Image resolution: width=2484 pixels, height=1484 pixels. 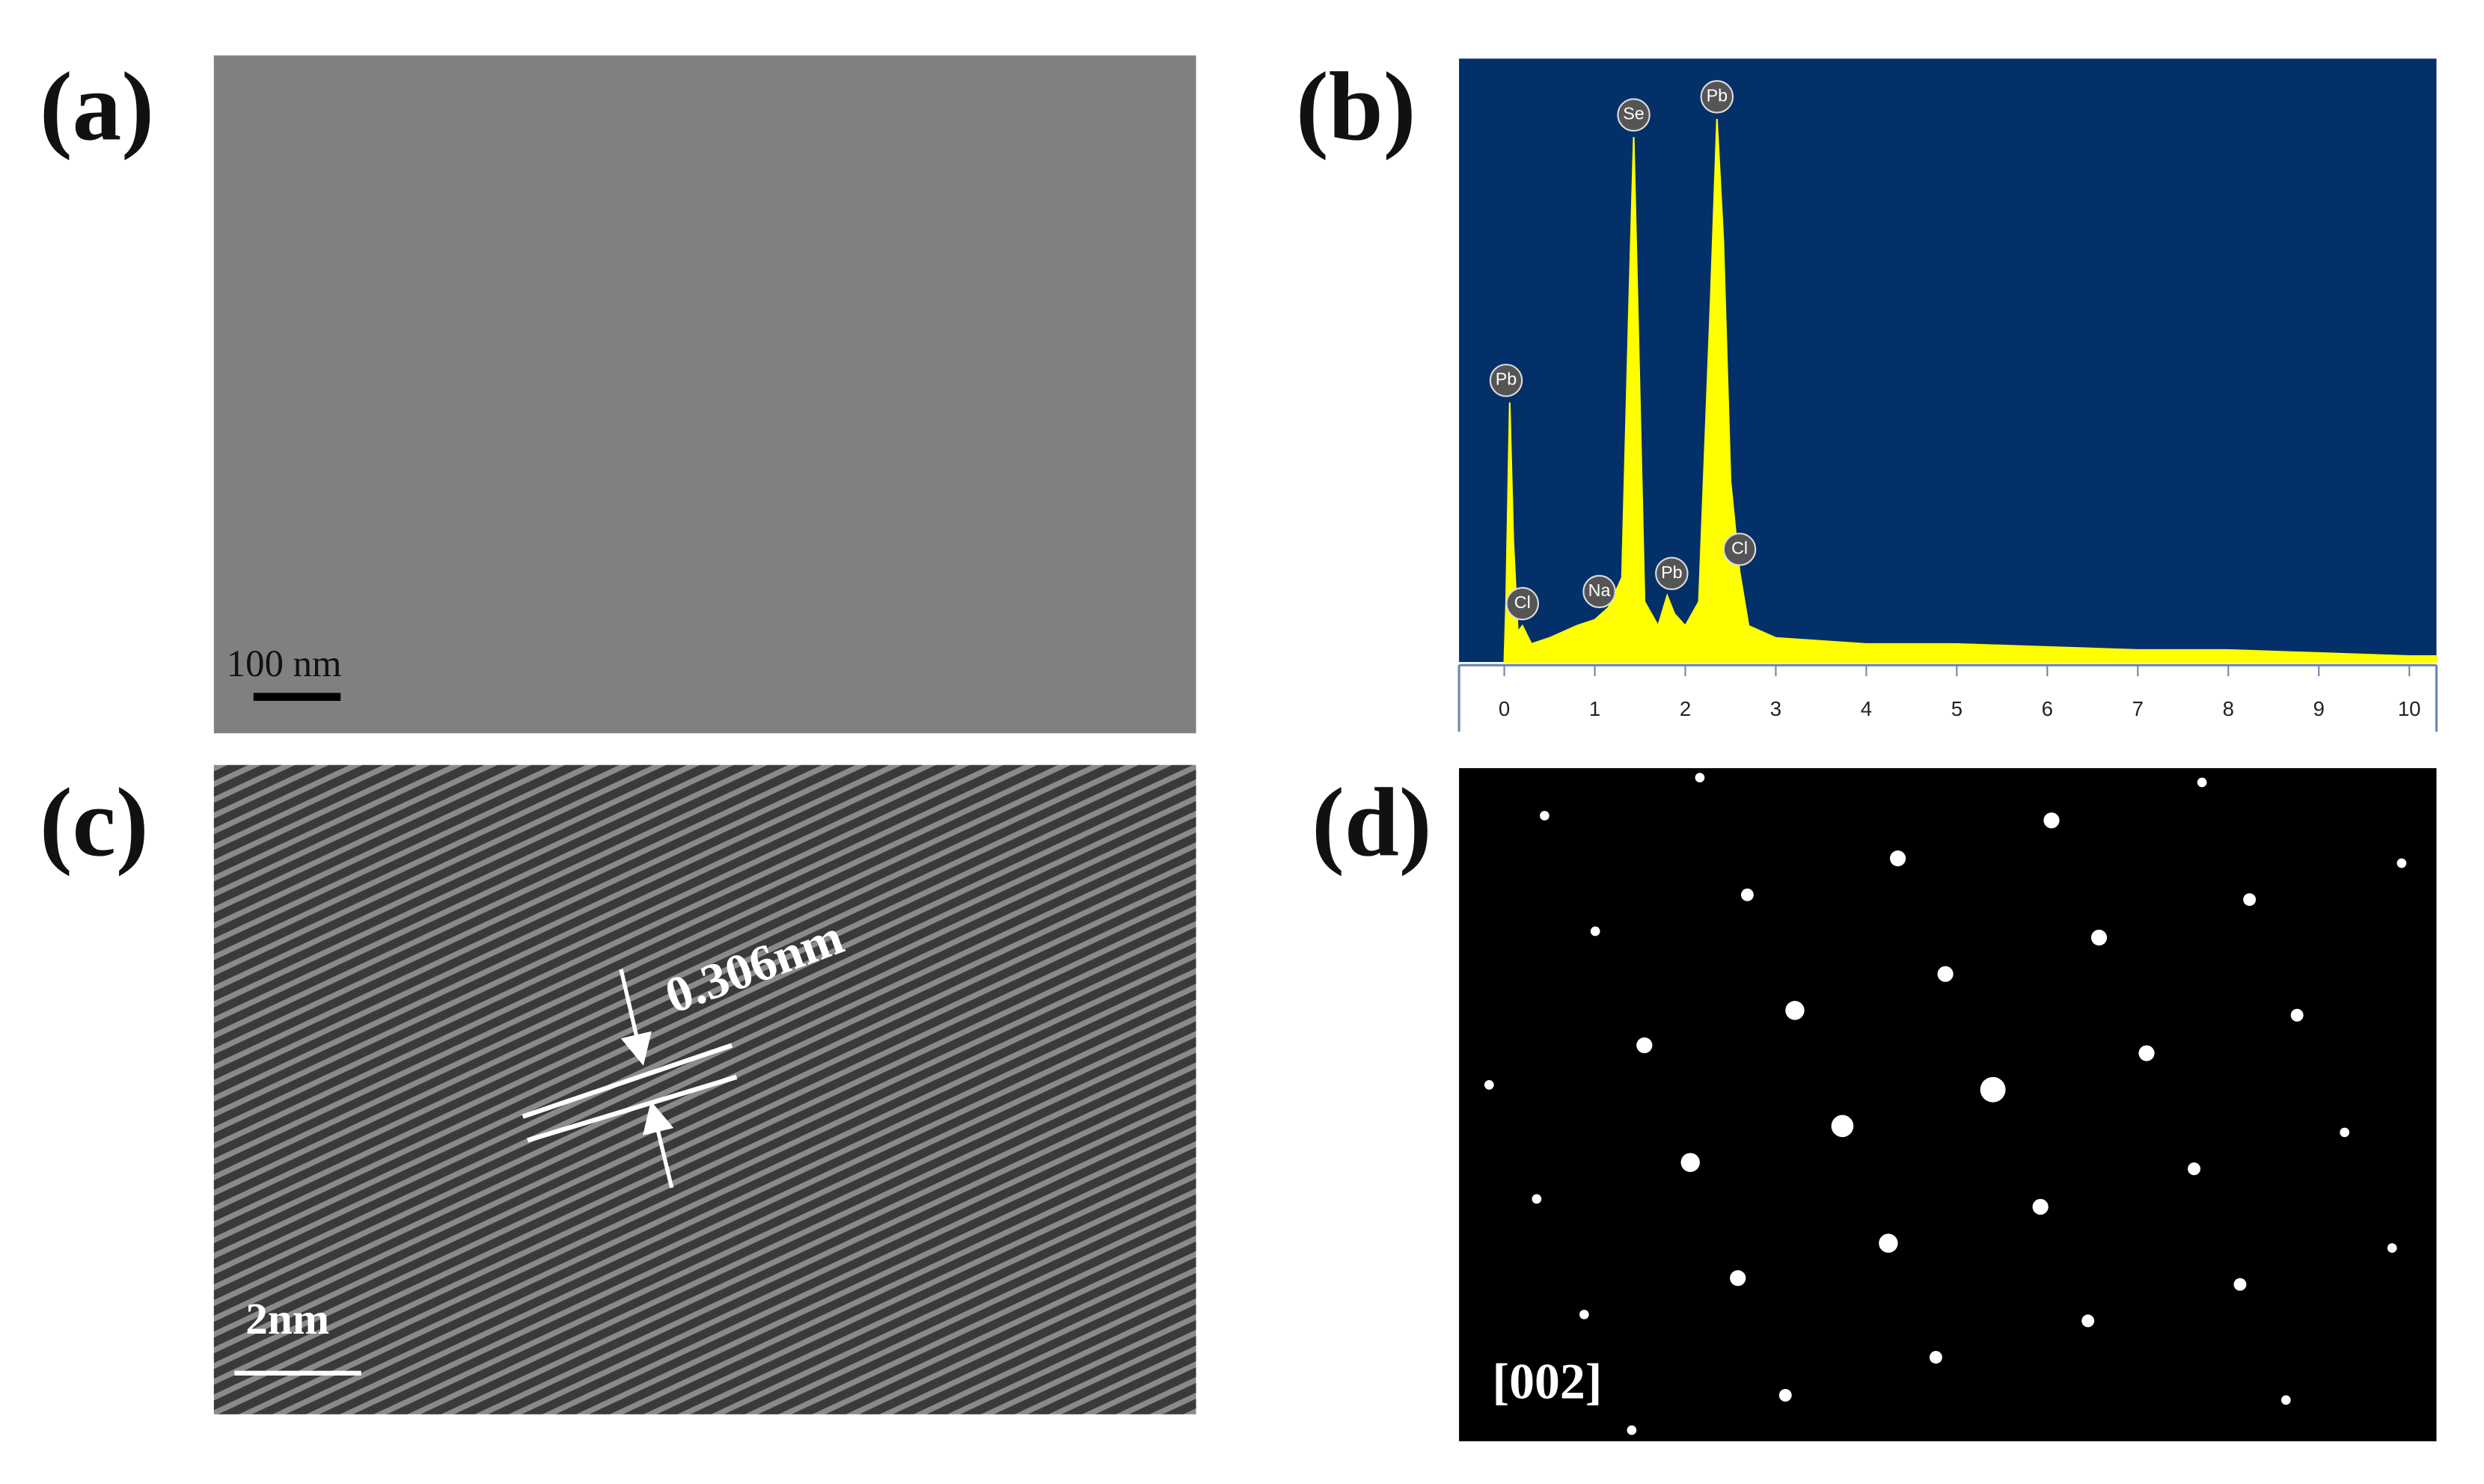 What do you see at coordinates (1371, 822) in the screenshot?
I see `panel-label: (d)` at bounding box center [1371, 822].